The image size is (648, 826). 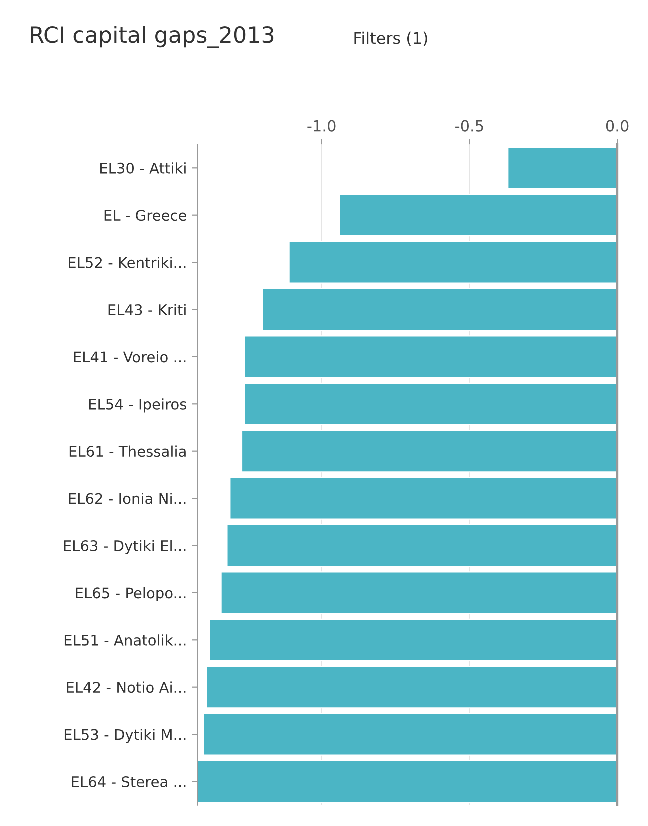 What do you see at coordinates (145, 216) in the screenshot?
I see `y-tick-label: EL - Greece` at bounding box center [145, 216].